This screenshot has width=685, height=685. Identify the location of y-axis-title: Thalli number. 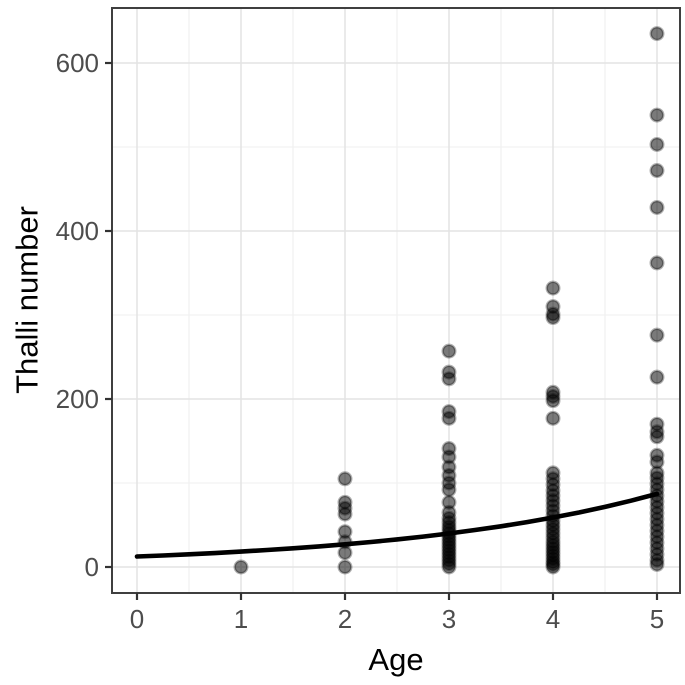
(27, 300).